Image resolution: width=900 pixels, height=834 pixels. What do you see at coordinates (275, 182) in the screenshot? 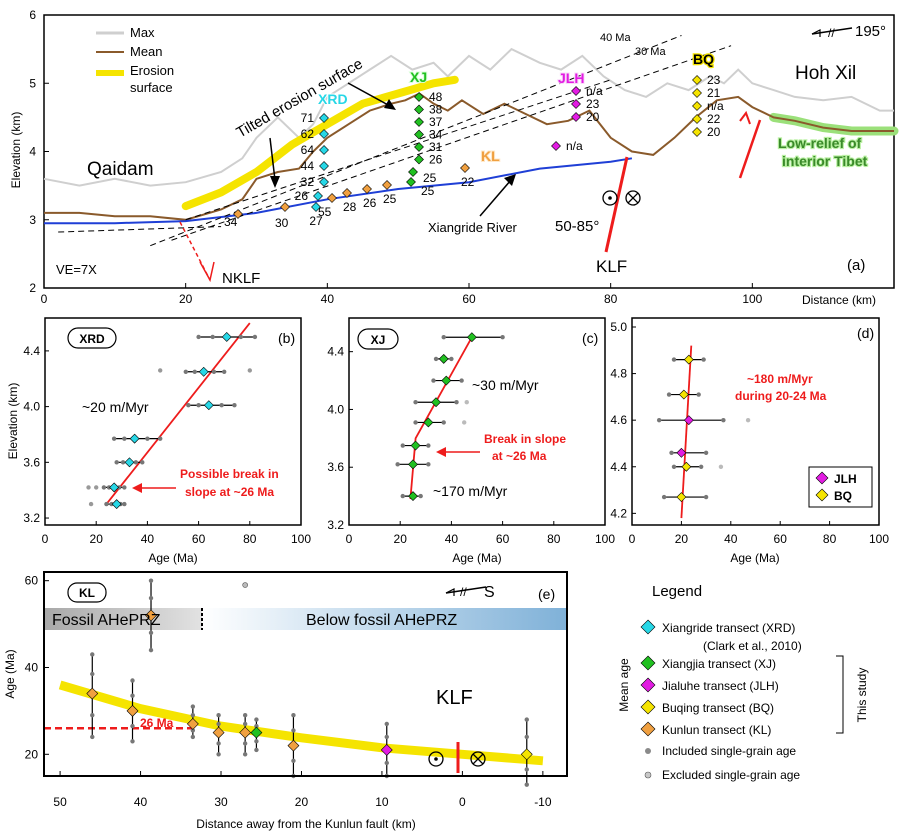
I see `tilted-arrow-head-icon` at bounding box center [275, 182].